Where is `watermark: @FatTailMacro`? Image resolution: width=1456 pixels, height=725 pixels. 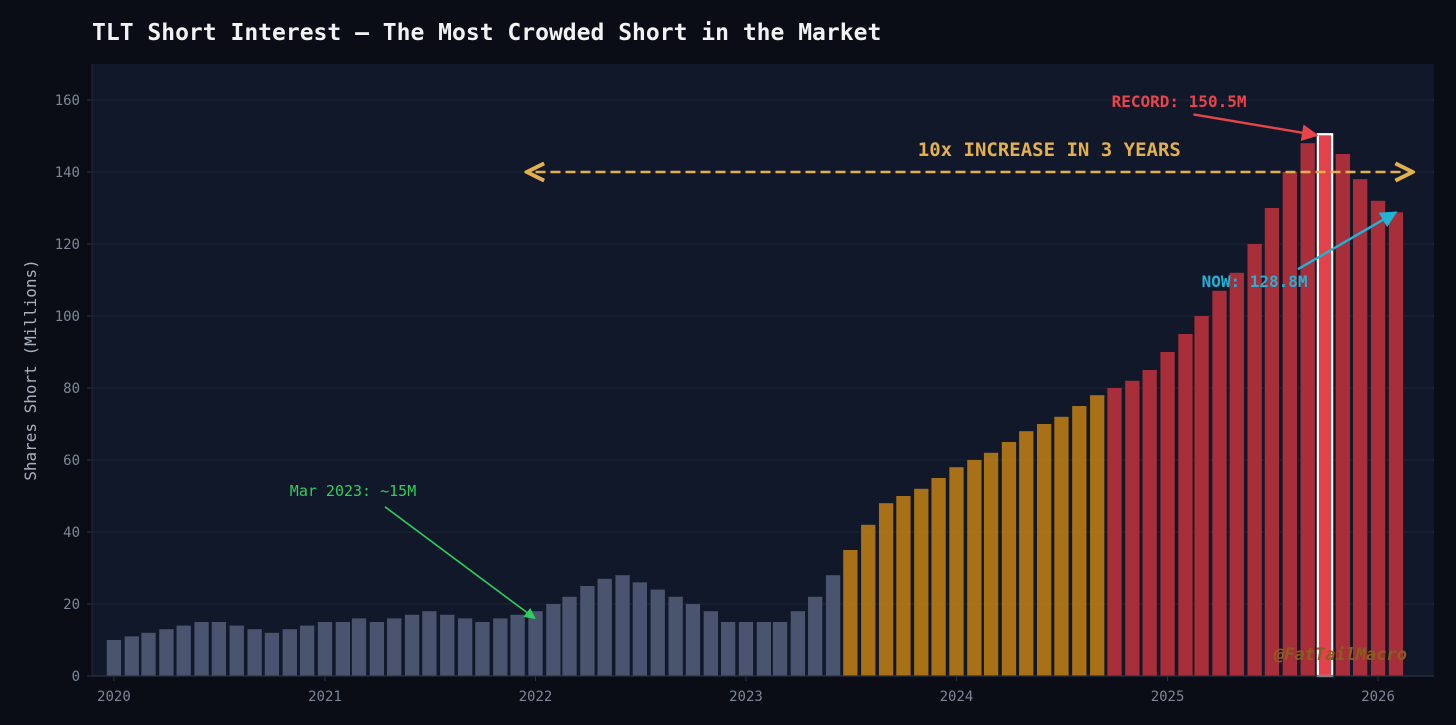 watermark: @FatTailMacro is located at coordinates (1340, 655).